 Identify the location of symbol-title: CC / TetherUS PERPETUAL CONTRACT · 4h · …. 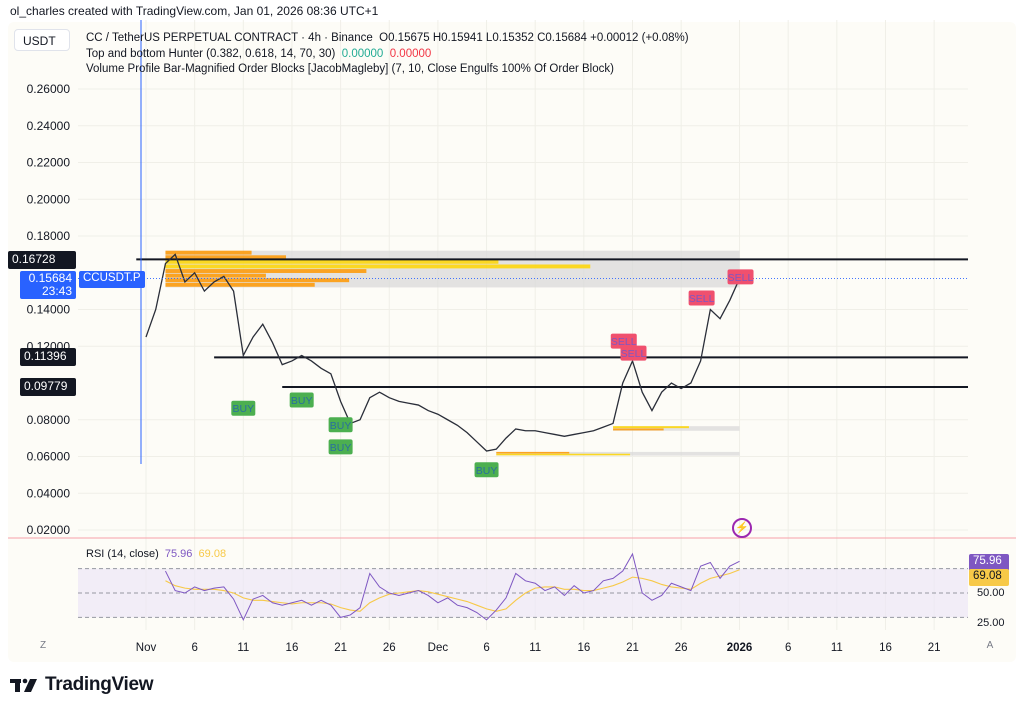
(229, 38).